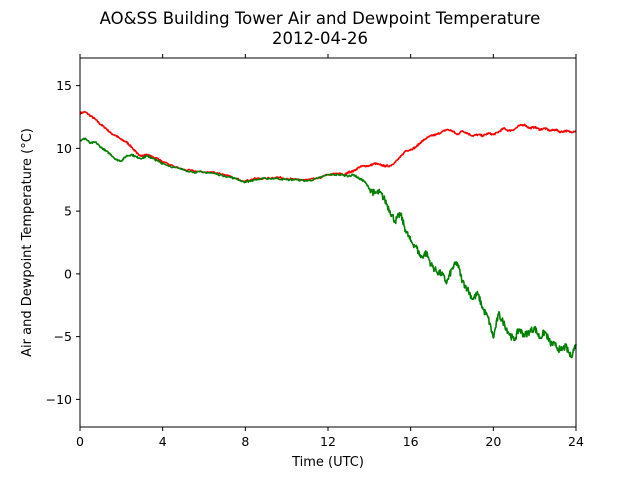 The height and width of the screenshot is (480, 640). I want to click on y-tick-label: 15, so click(64, 85).